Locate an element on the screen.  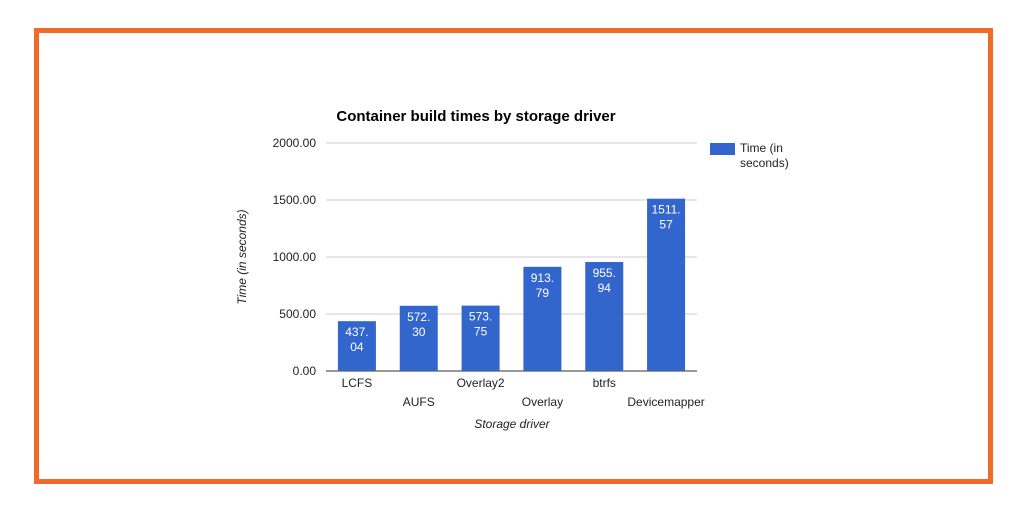
data-label: 437. is located at coordinates (356, 332).